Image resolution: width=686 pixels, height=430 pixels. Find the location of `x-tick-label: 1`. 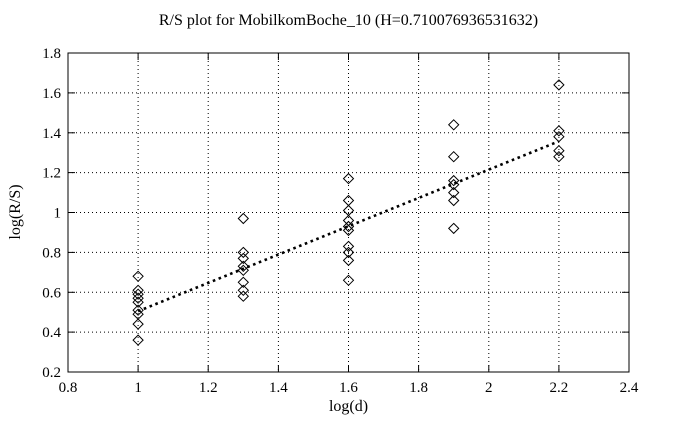

x-tick-label: 1 is located at coordinates (138, 388).